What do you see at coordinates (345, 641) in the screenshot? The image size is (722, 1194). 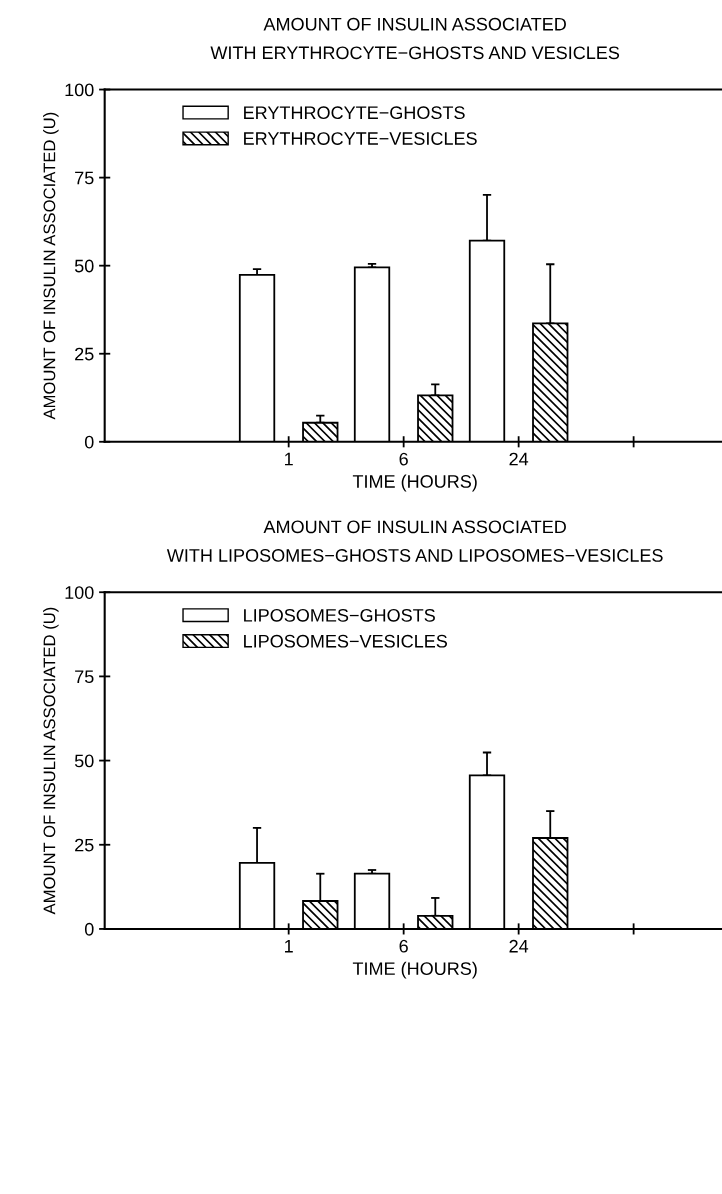 I see `legend-label: LIPOSOMES−VESICLES` at bounding box center [345, 641].